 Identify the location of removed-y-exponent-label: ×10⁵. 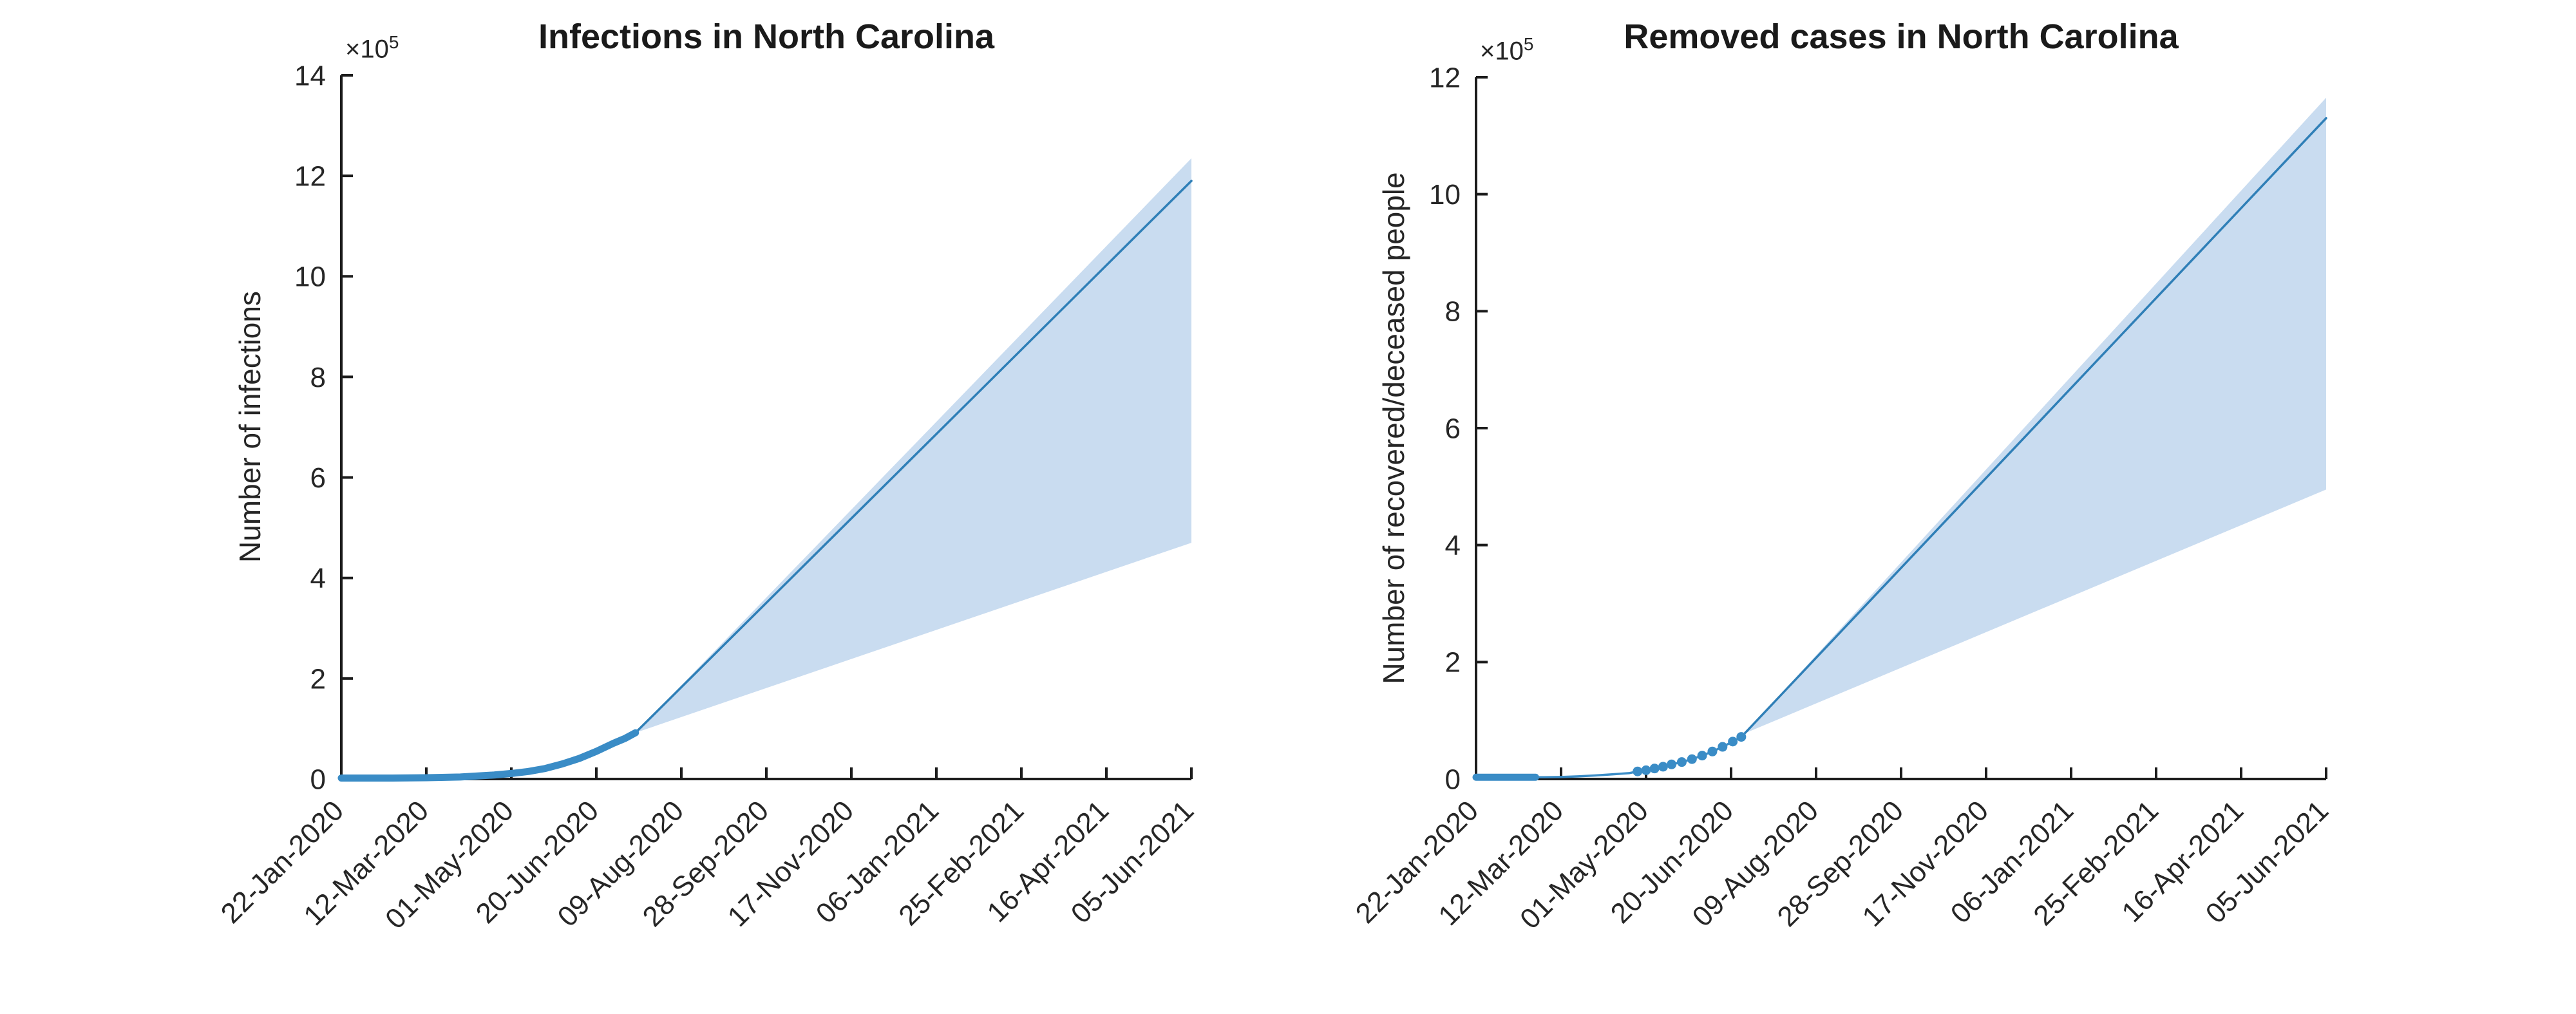
(1506, 50).